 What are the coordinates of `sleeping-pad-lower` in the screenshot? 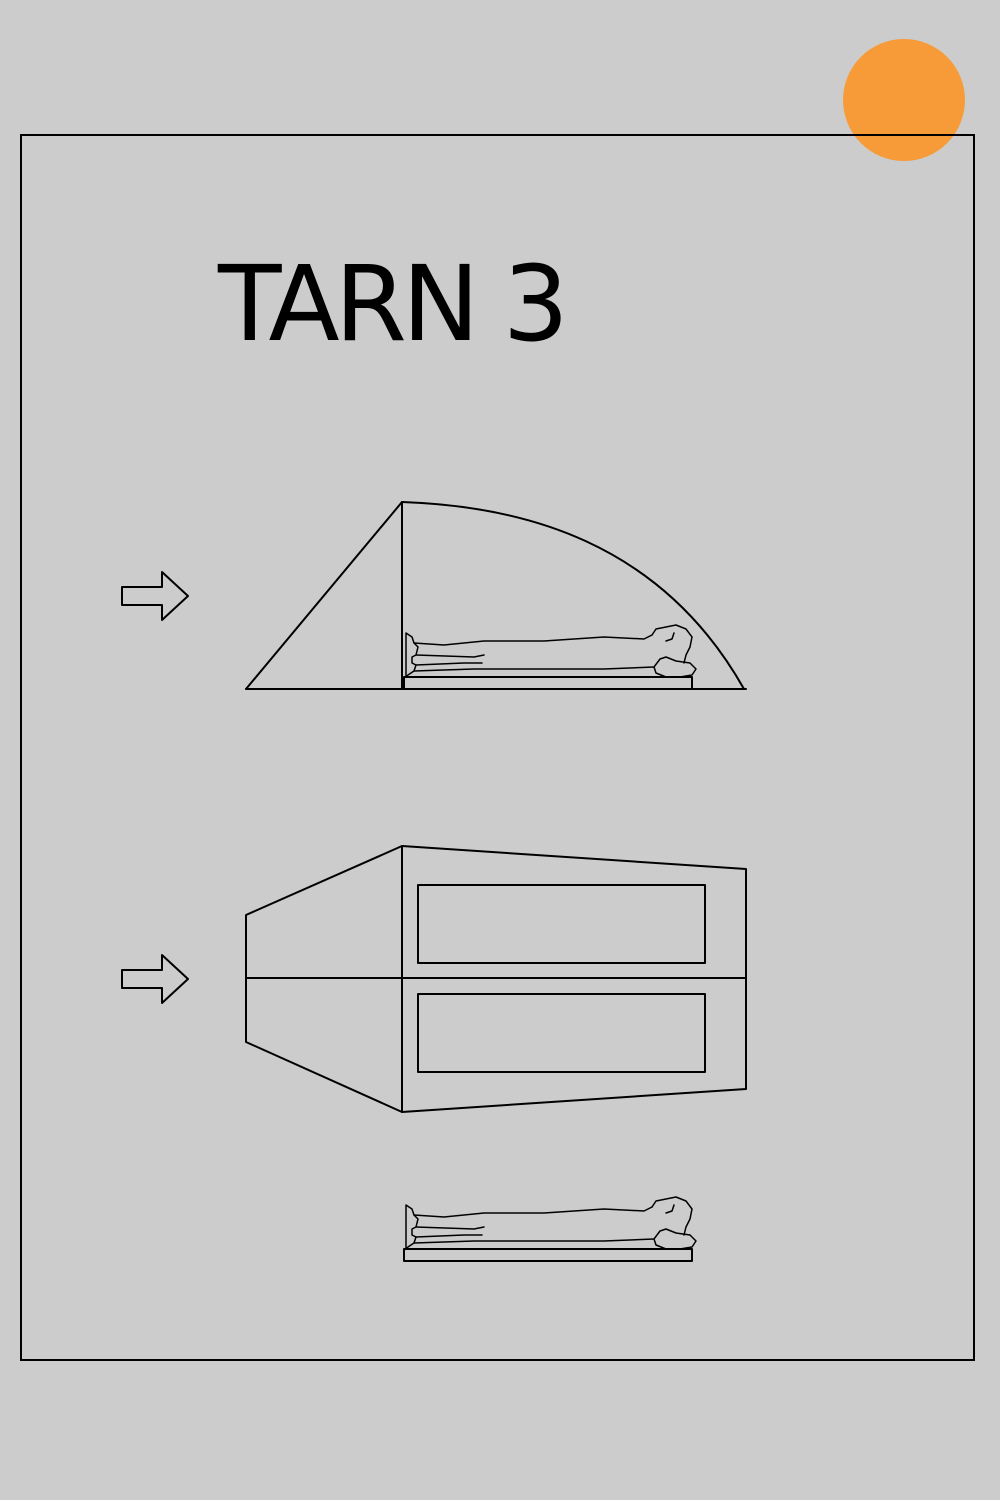 It's located at (561, 1033).